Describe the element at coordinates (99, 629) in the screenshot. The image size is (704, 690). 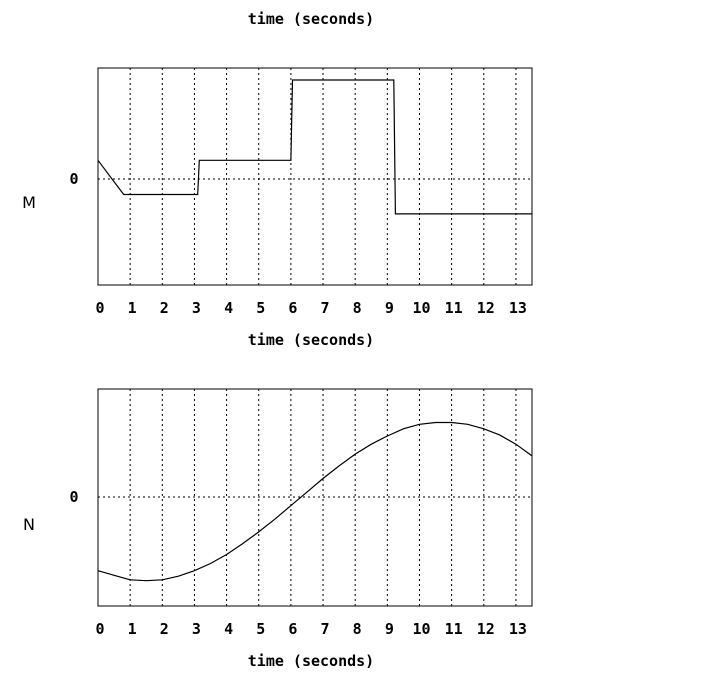
I see `chart-n-xtick-label-0: 0` at that location.